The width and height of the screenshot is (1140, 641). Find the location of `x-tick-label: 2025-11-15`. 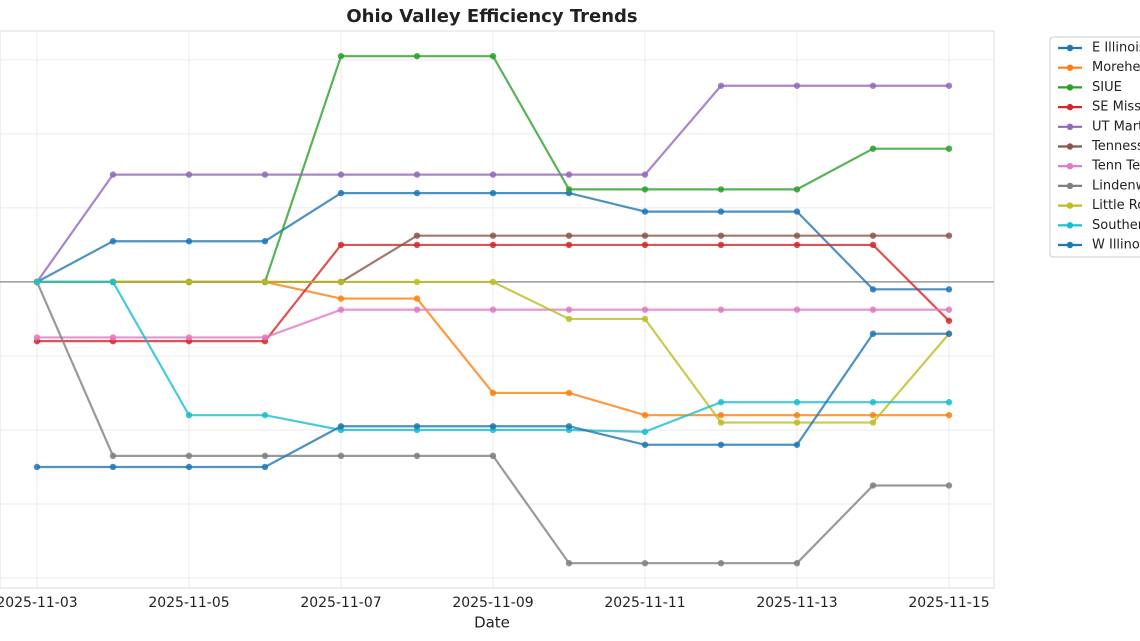

x-tick-label: 2025-11-15 is located at coordinates (948, 603).